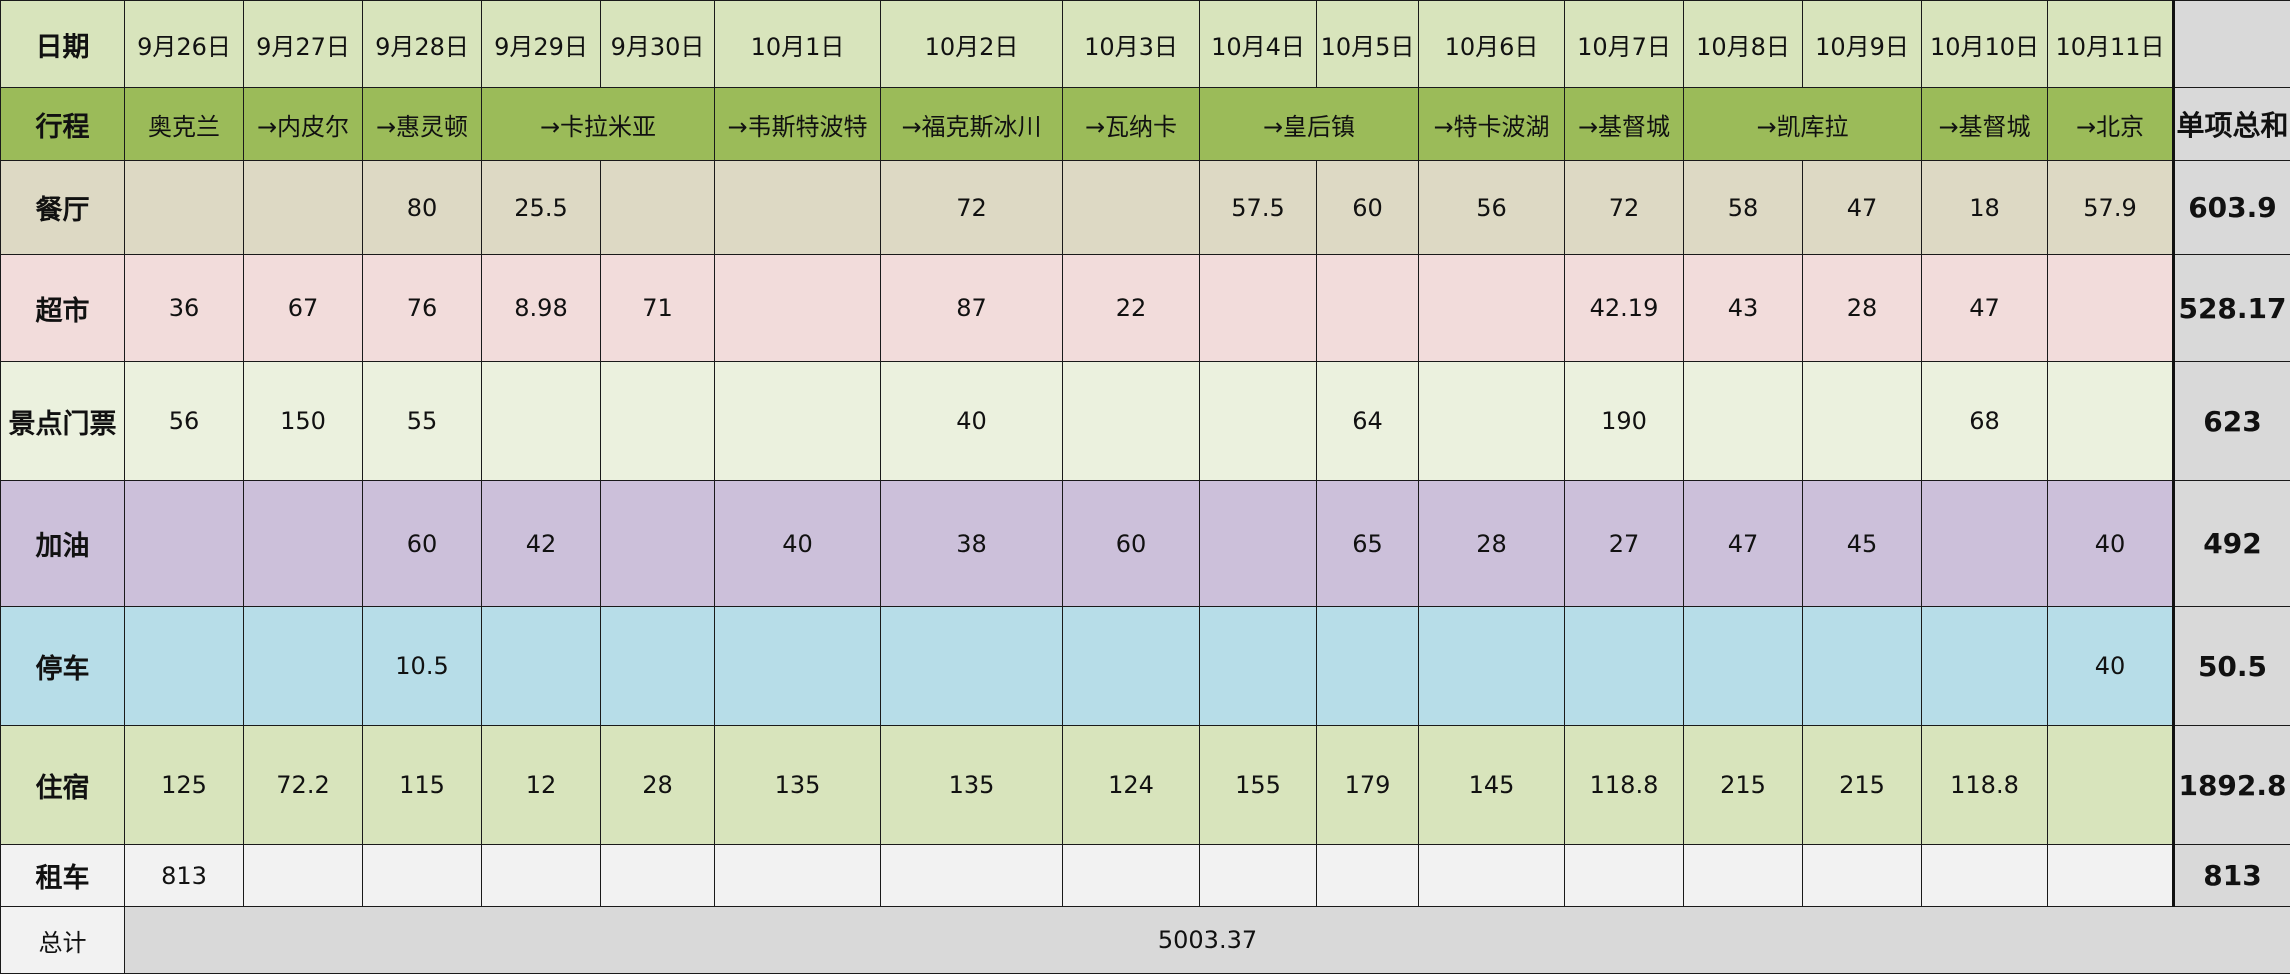 Image resolution: width=2290 pixels, height=974 pixels. What do you see at coordinates (1985, 44) in the screenshot?
I see `date-cell: 10月10日` at bounding box center [1985, 44].